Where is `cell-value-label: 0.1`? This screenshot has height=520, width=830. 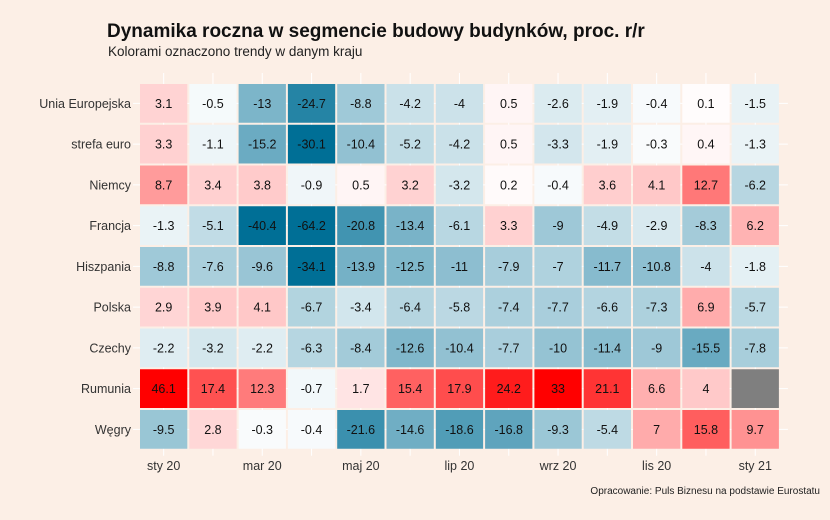 cell-value-label: 0.1 is located at coordinates (705, 104).